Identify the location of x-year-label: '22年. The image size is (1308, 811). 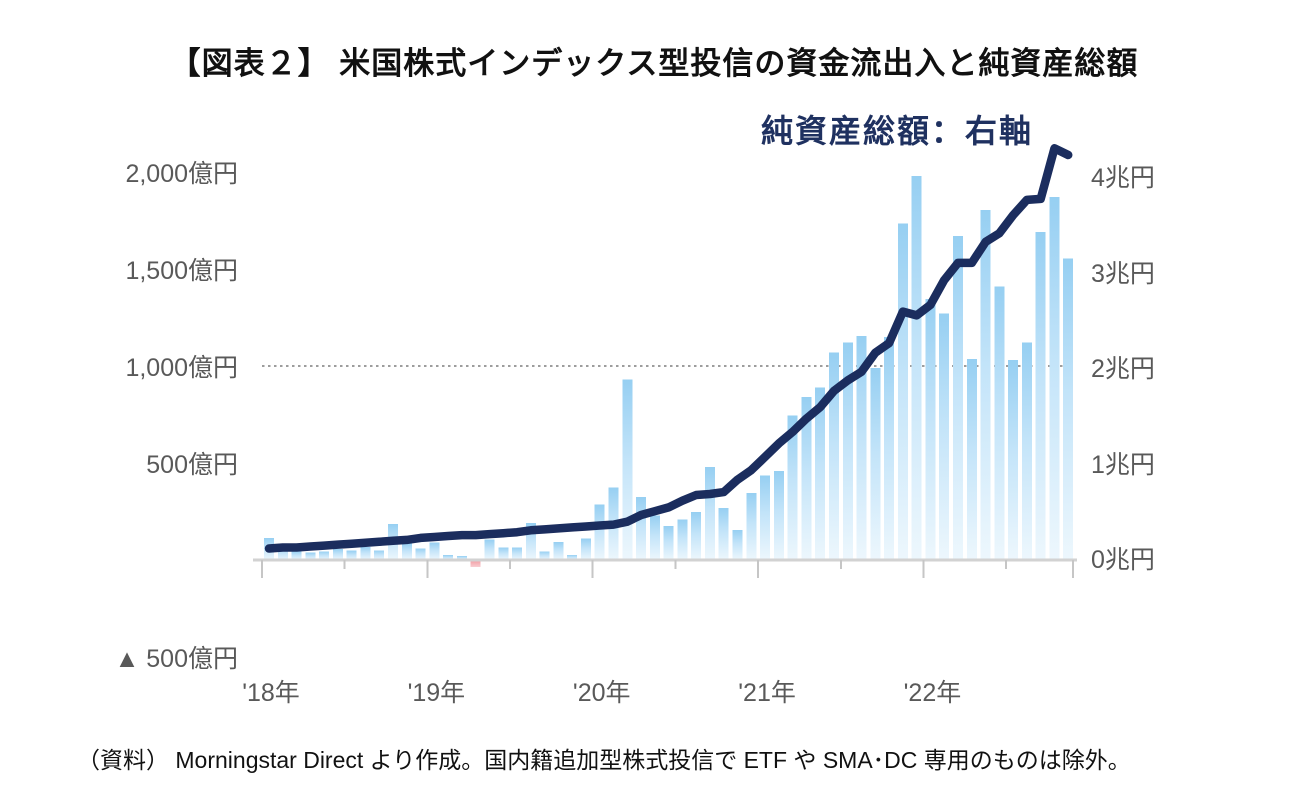
(932, 693).